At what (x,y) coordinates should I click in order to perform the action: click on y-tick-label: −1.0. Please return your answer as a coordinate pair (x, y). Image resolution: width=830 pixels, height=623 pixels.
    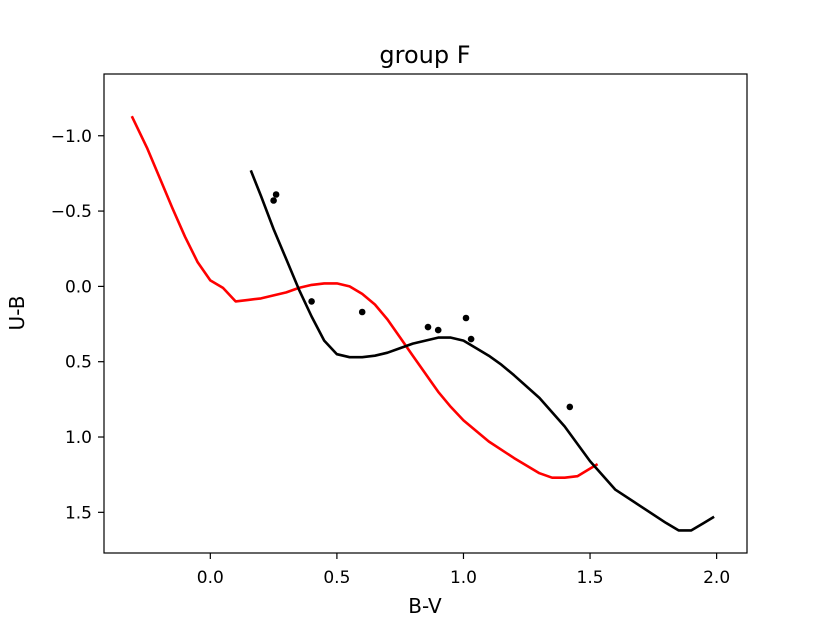
    Looking at the image, I should click on (71, 137).